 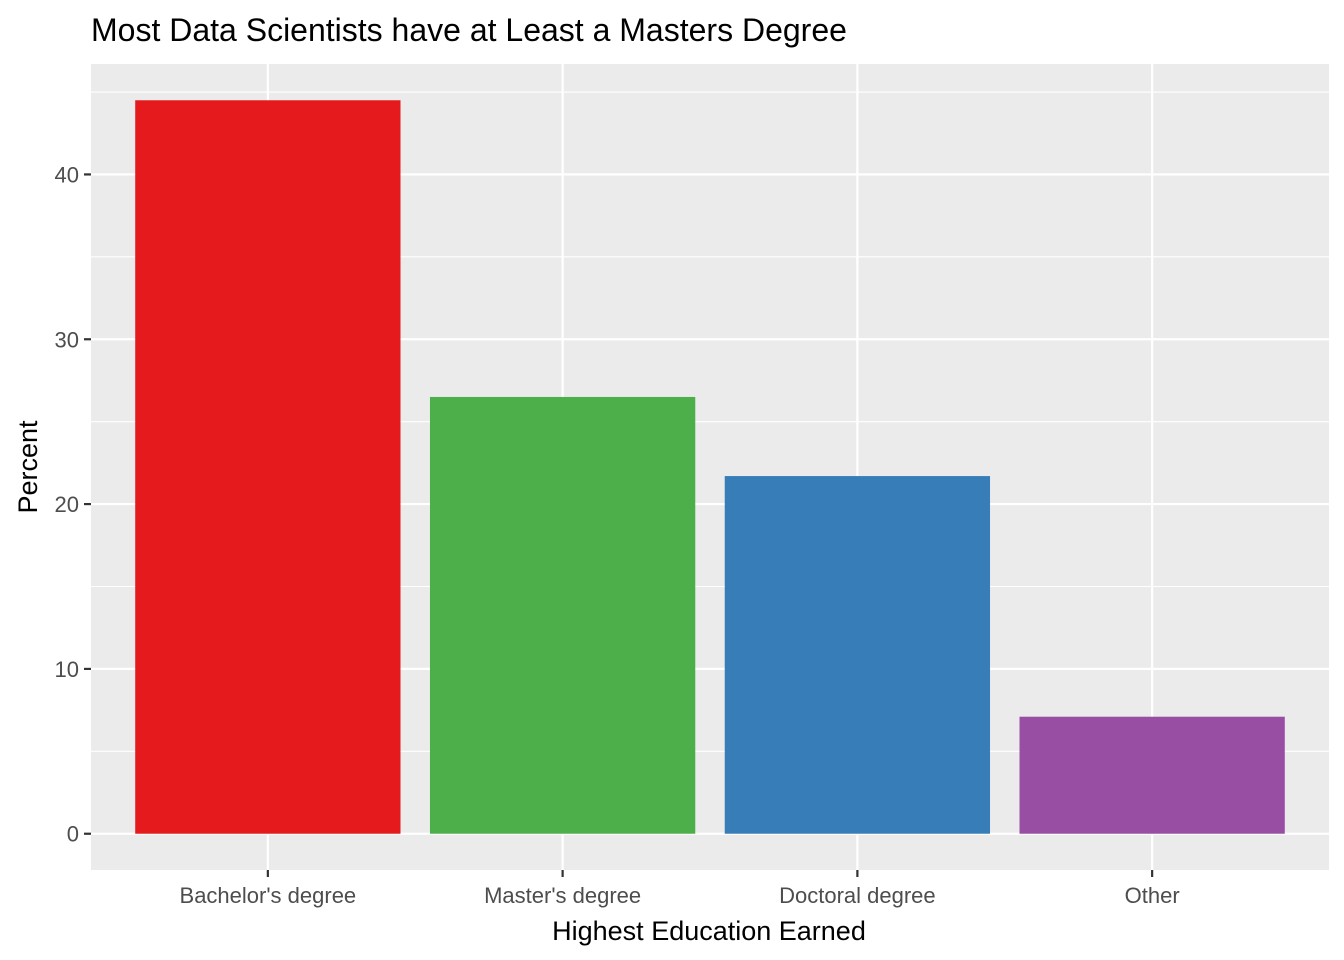 I want to click on y-tick-label: 10, so click(x=67, y=669).